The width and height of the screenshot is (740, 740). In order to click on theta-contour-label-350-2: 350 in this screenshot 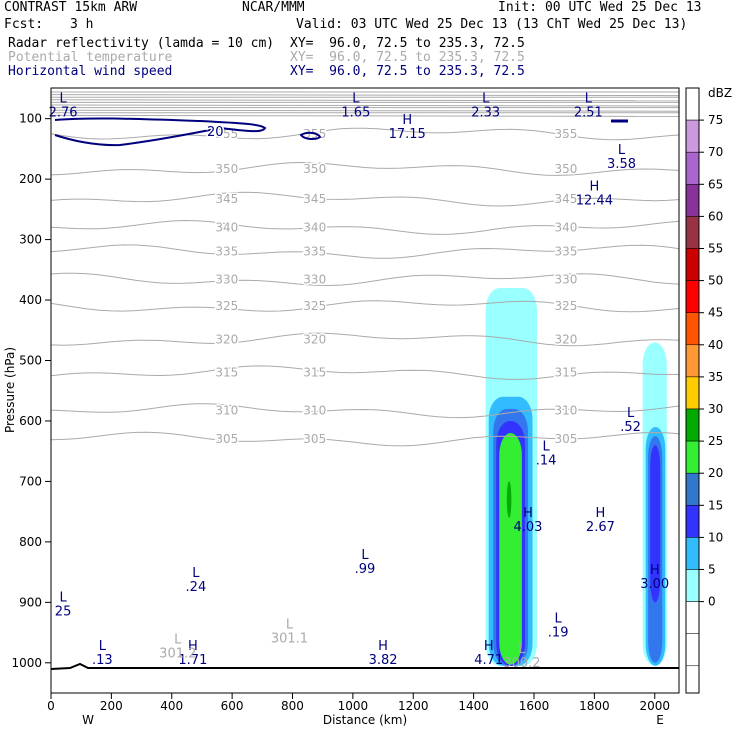, I will do `click(566, 169)`.